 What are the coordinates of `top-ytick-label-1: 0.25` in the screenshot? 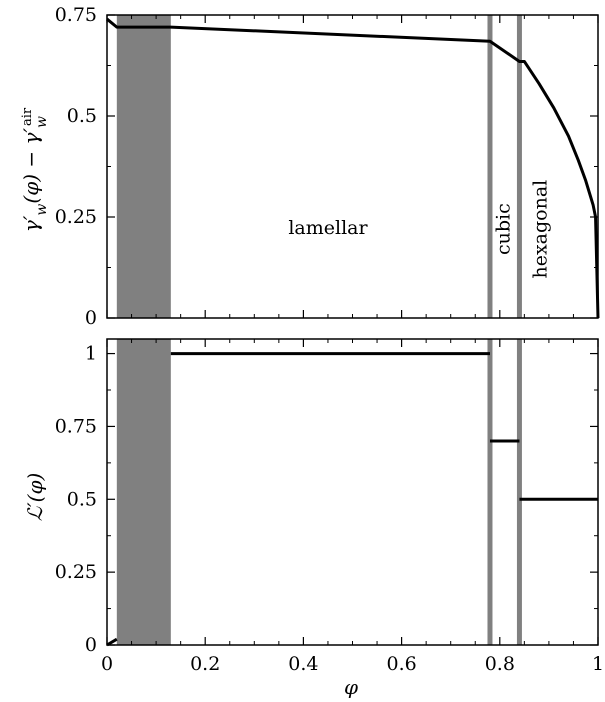 It's located at (76, 217).